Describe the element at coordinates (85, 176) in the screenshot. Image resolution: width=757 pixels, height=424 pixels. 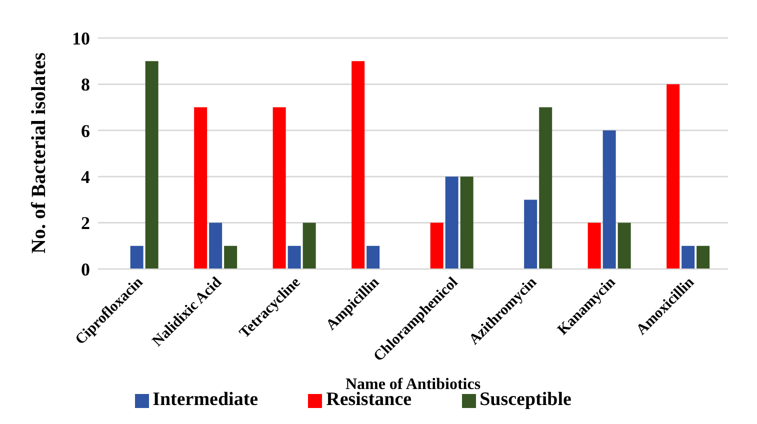
I see `y-tick-label: 4` at that location.